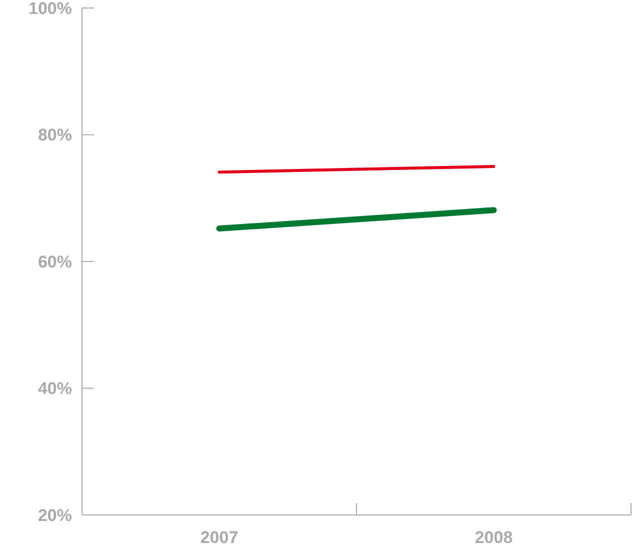 The height and width of the screenshot is (548, 632). Describe the element at coordinates (55, 262) in the screenshot. I see `y-tick-label: 60%` at that location.